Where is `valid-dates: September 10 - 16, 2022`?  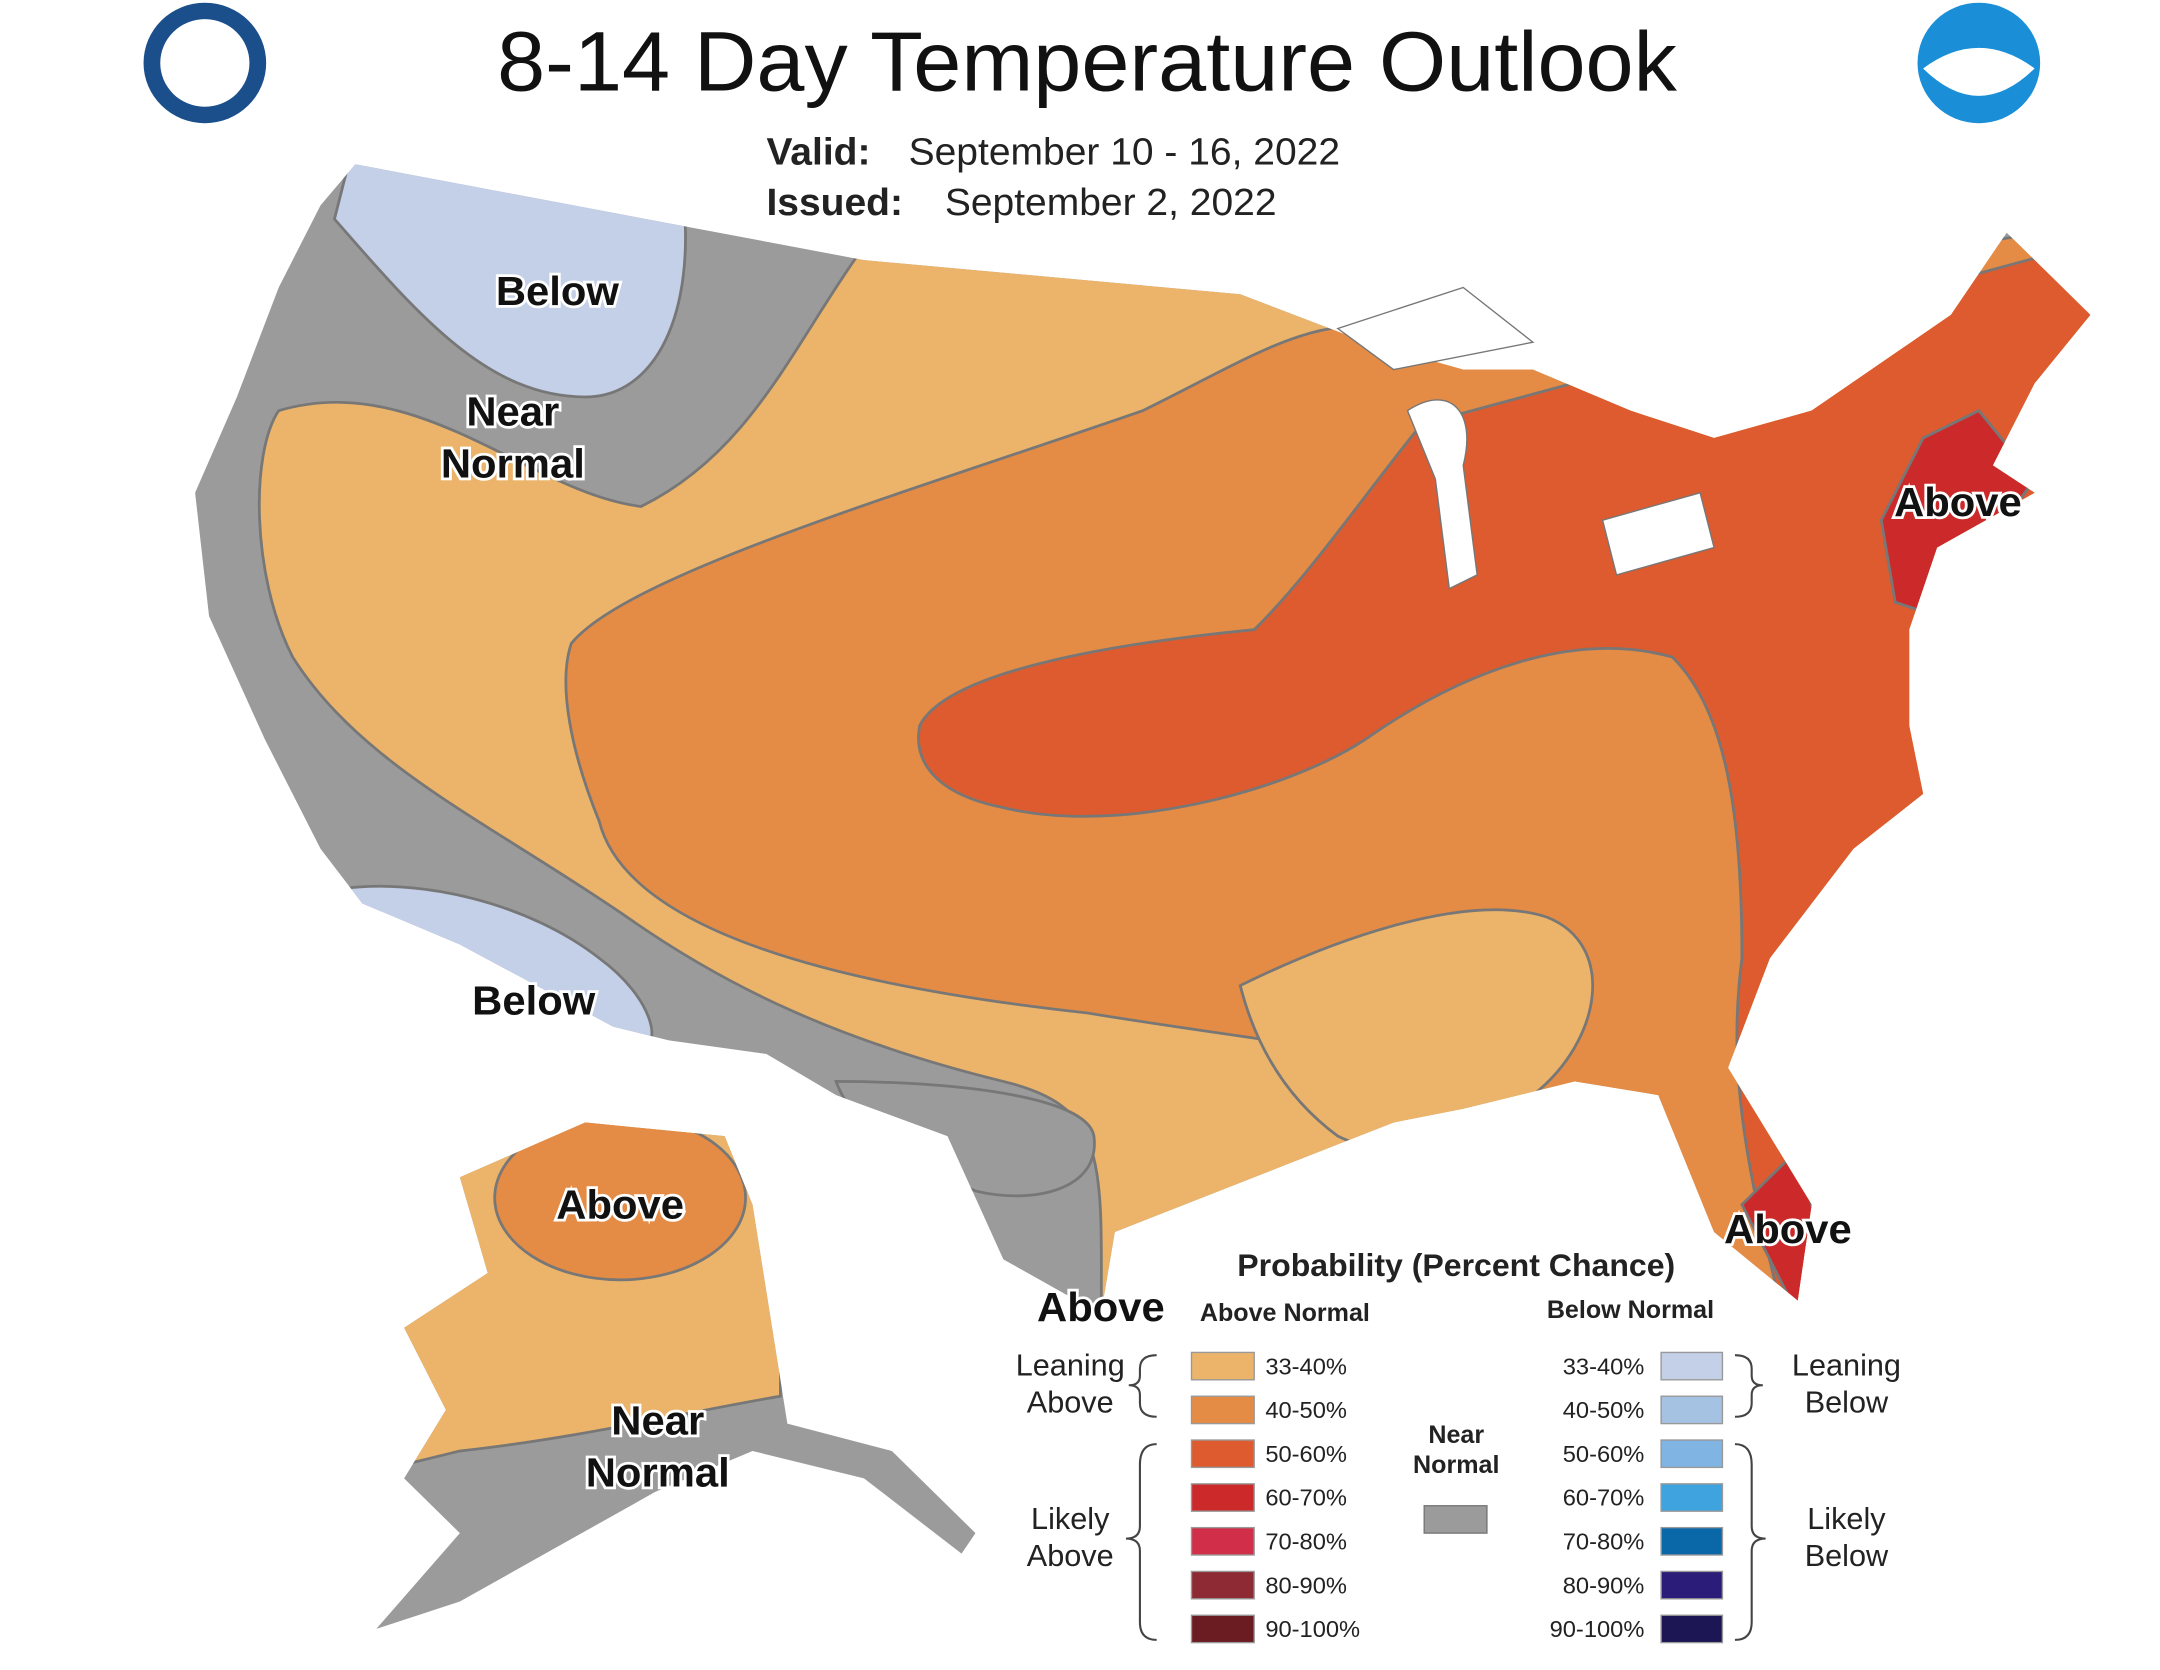
valid-dates: September 10 - 16, 2022 is located at coordinates (1124, 152).